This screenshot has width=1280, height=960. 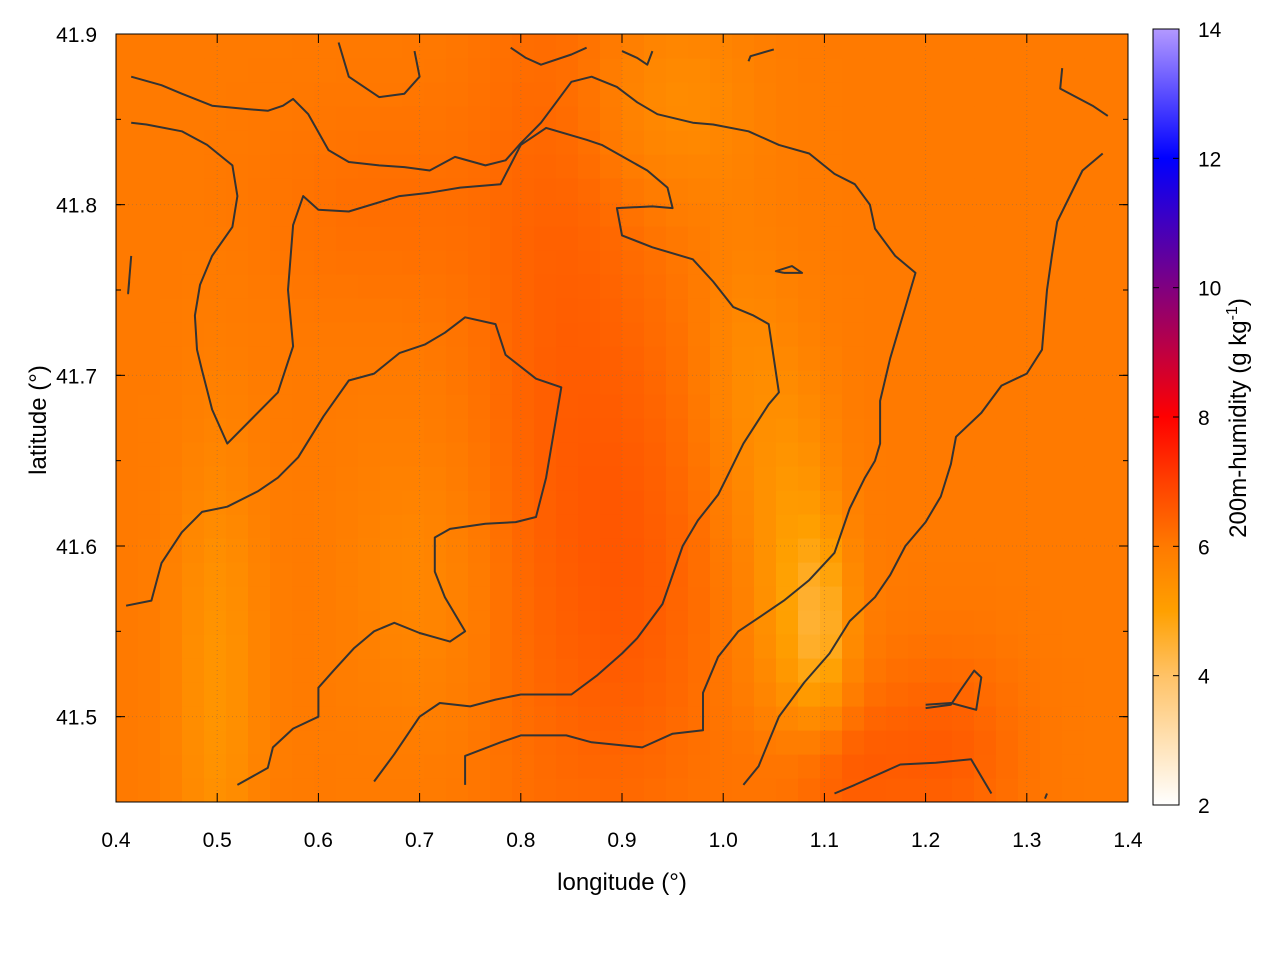 What do you see at coordinates (1204, 677) in the screenshot?
I see `colorbar-tick-label: 4` at bounding box center [1204, 677].